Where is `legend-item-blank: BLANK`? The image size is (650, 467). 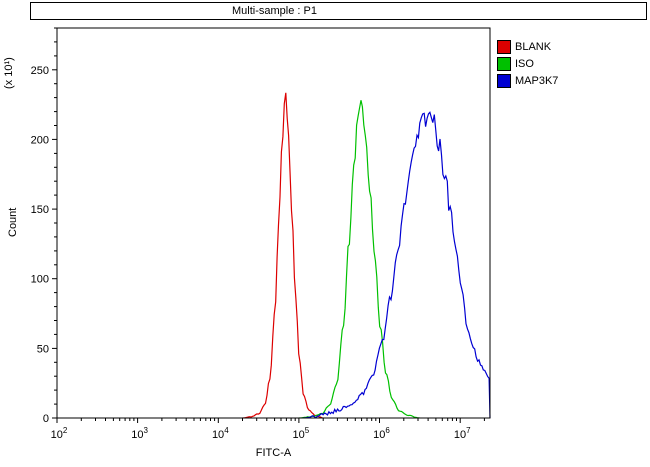 legend-item-blank: BLANK is located at coordinates (527, 46).